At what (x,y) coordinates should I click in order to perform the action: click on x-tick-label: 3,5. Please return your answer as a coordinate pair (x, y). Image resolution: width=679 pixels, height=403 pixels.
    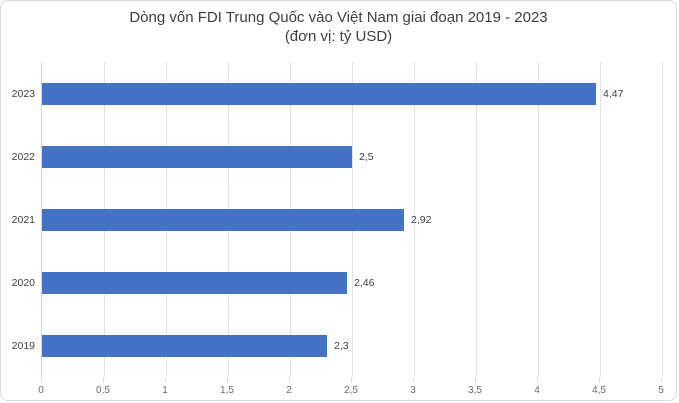
    Looking at the image, I should click on (475, 390).